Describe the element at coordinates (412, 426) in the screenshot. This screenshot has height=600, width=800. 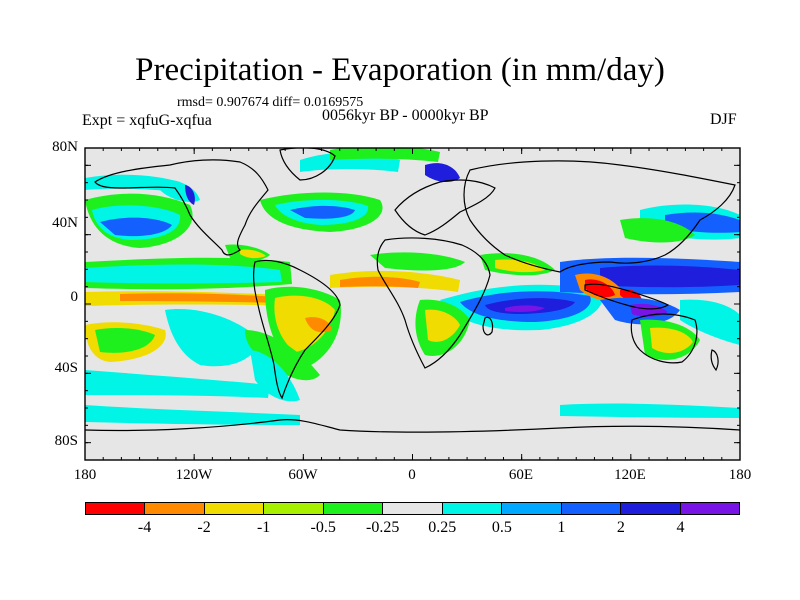
I see `coast-antarctica` at that location.